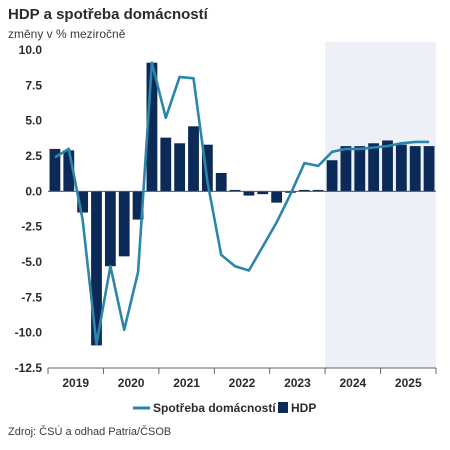  Describe the element at coordinates (29, 209) in the screenshot. I see `y-axis-ticks: 10.0 7.5 5.0 2.5 0.0 -2.5 -5.0 -7.5 -10.0 -12.5` at that location.